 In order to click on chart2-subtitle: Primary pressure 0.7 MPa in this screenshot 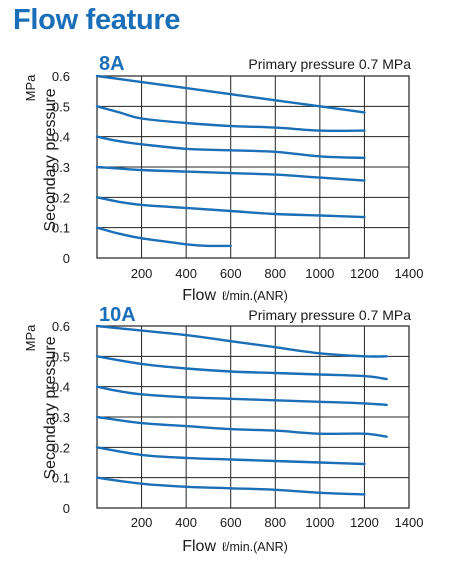, I will do `click(329, 315)`.